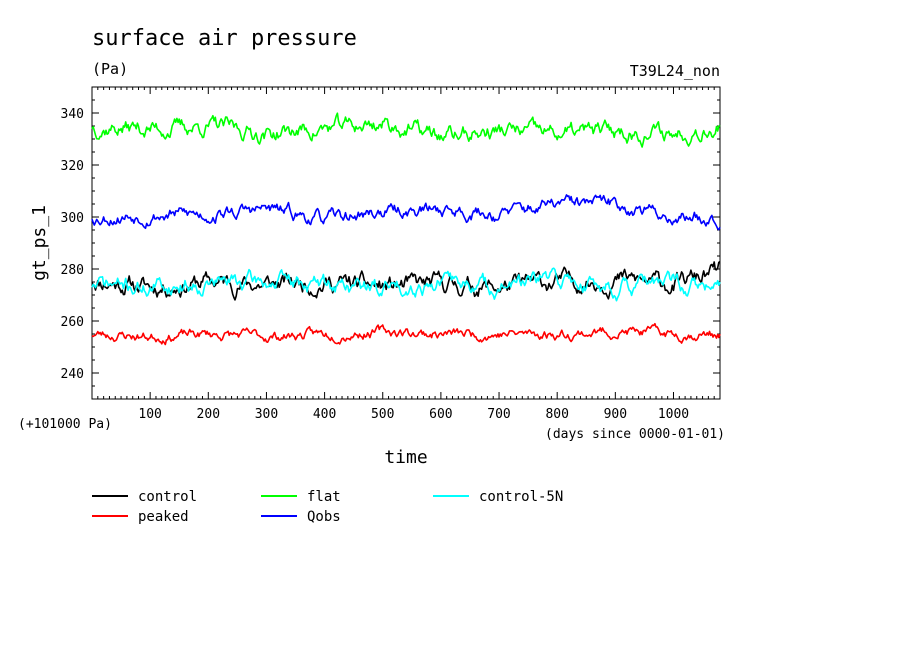 This screenshot has height=654, width=904. What do you see at coordinates (72, 114) in the screenshot?
I see `y-tick-label: 340` at bounding box center [72, 114].